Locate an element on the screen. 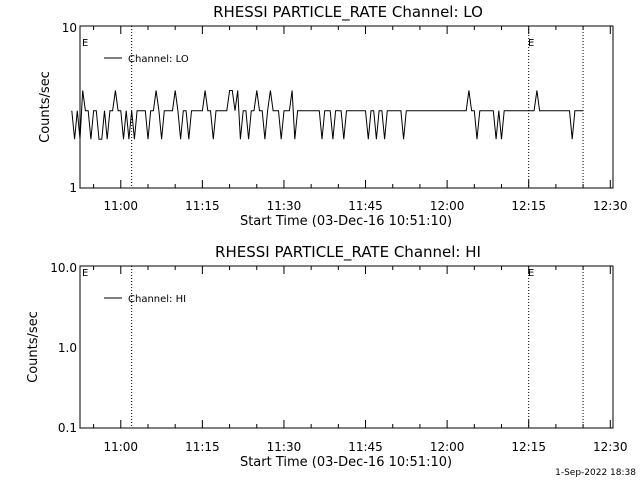 The width and height of the screenshot is (640, 485). y-tick-label: 10.0 is located at coordinates (63, 268).